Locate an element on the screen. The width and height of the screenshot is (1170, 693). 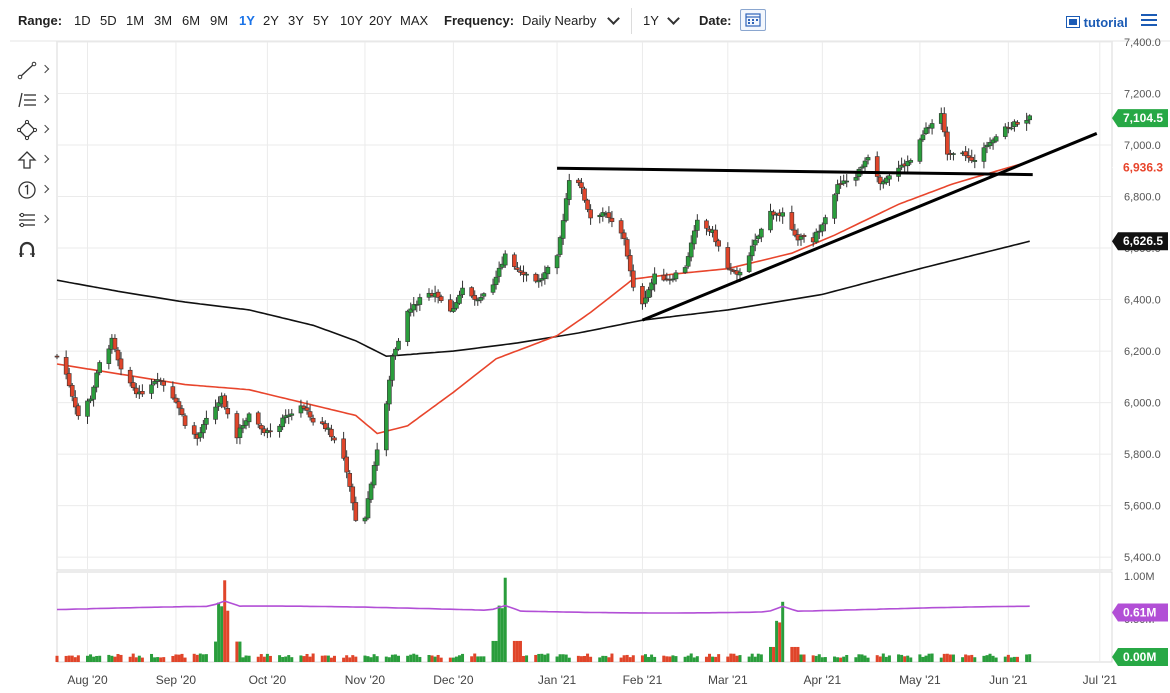
y-tick-label: 7,200.0 is located at coordinates (1142, 95).